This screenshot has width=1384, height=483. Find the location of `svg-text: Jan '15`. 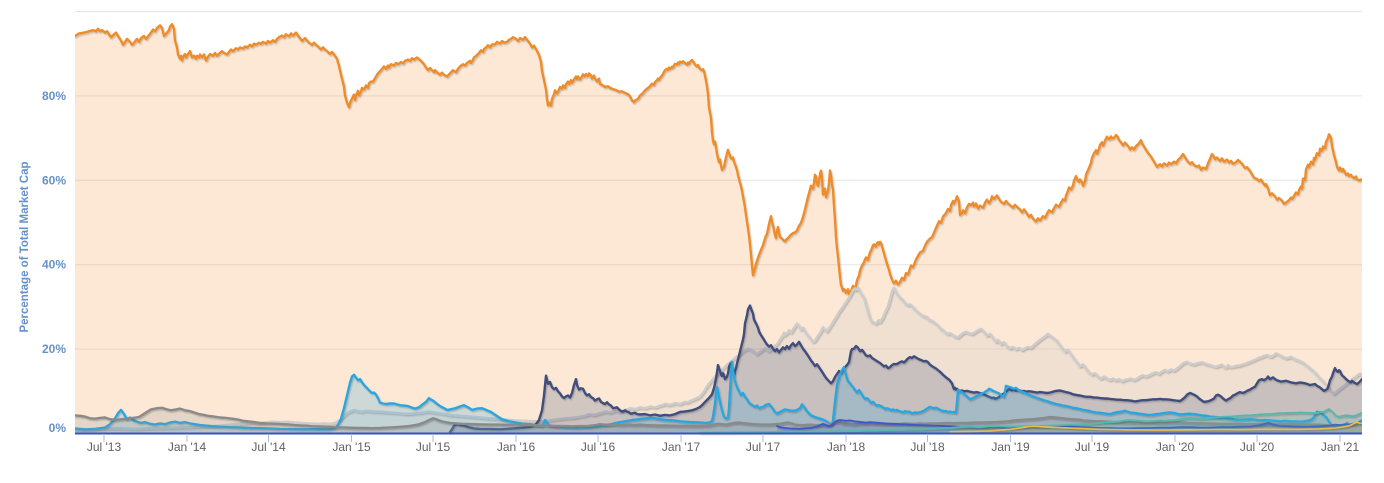

svg-text: Jan '15 is located at coordinates (351, 447).